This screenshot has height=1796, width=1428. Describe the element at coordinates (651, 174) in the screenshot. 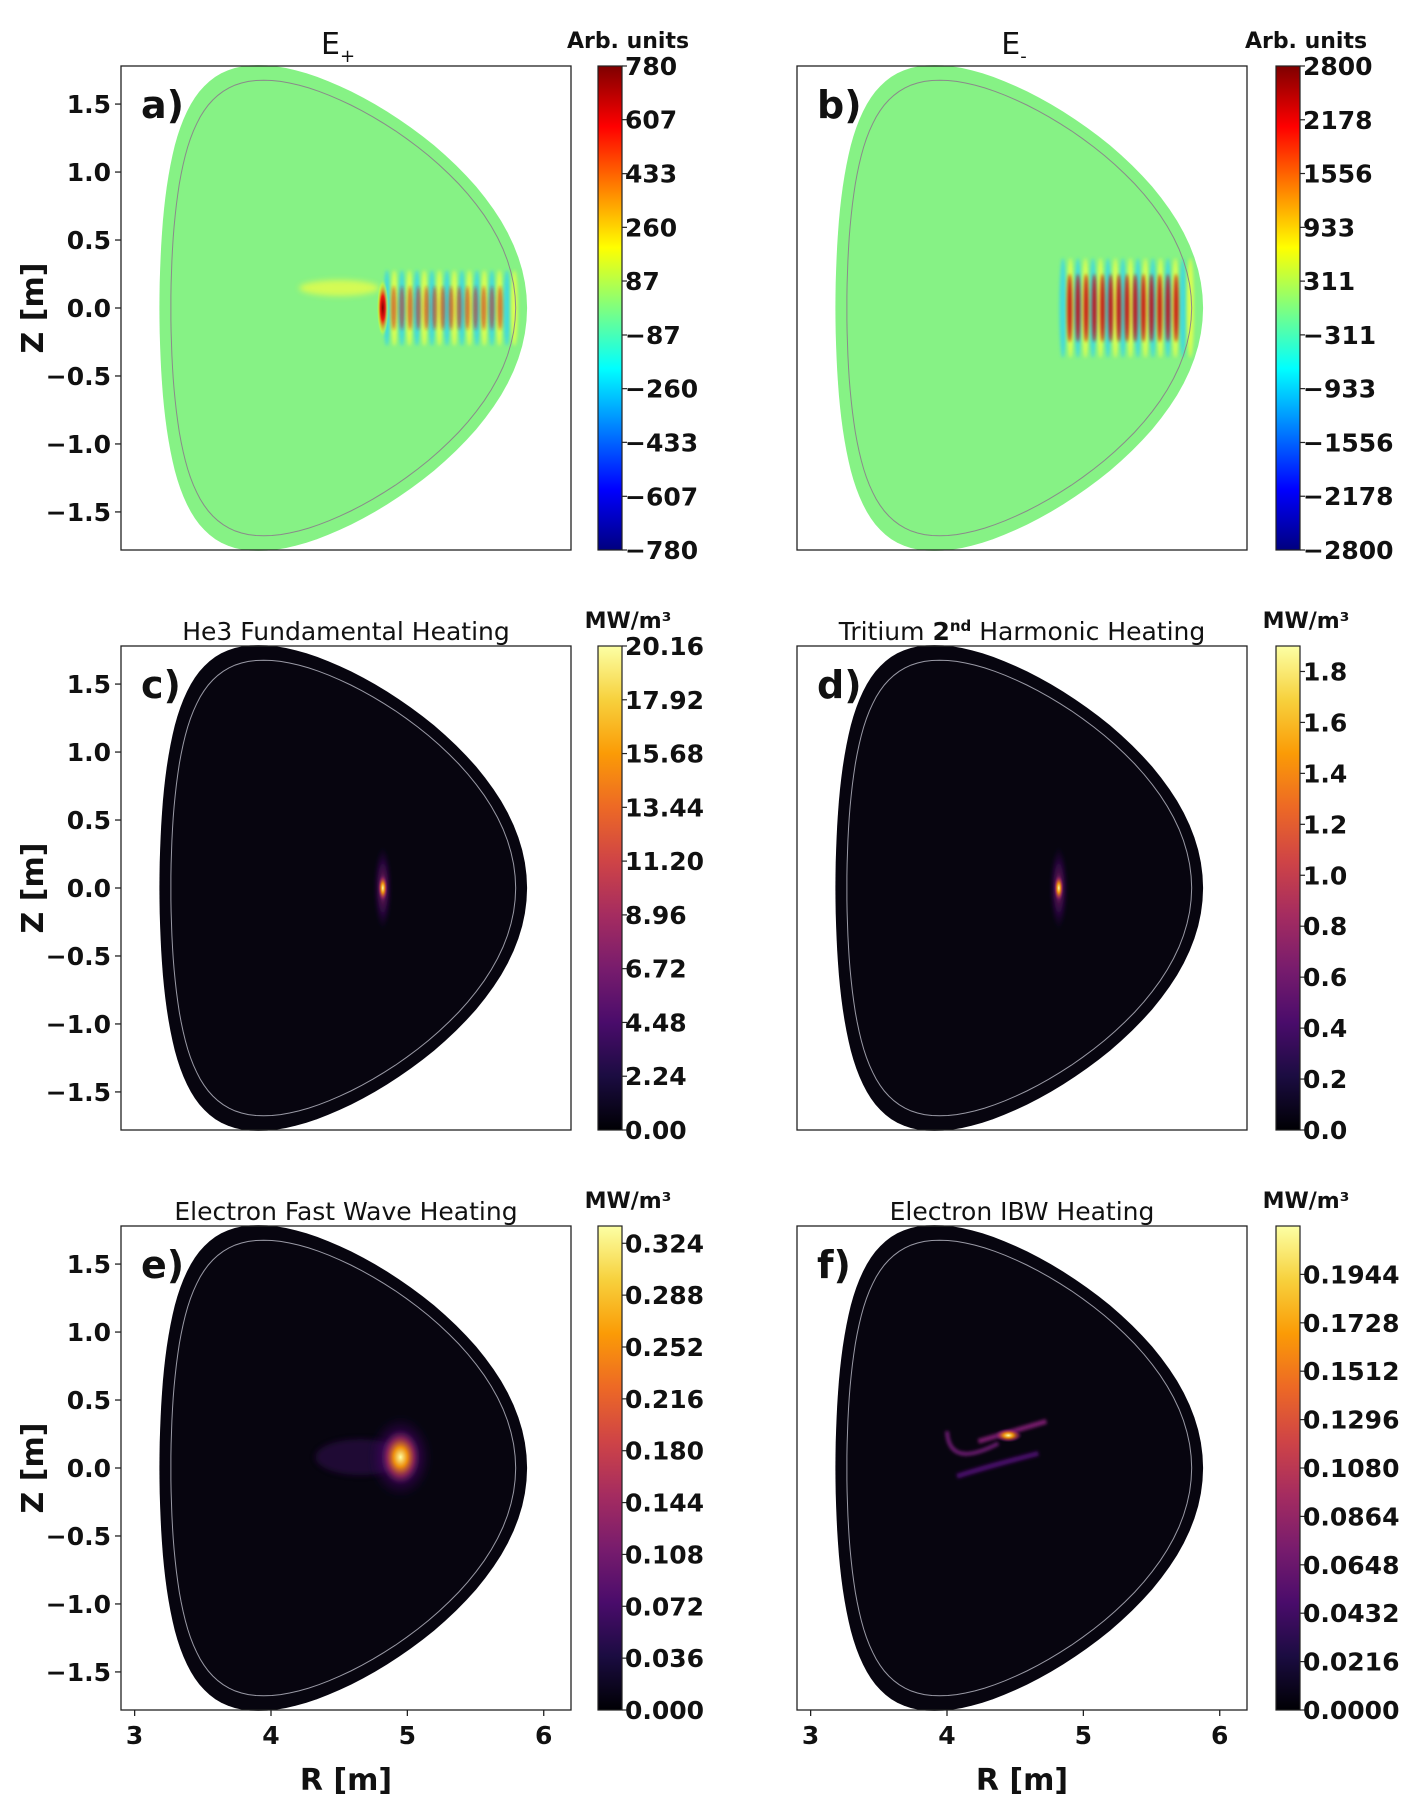

I see `colorbar-tick-label: 433` at that location.